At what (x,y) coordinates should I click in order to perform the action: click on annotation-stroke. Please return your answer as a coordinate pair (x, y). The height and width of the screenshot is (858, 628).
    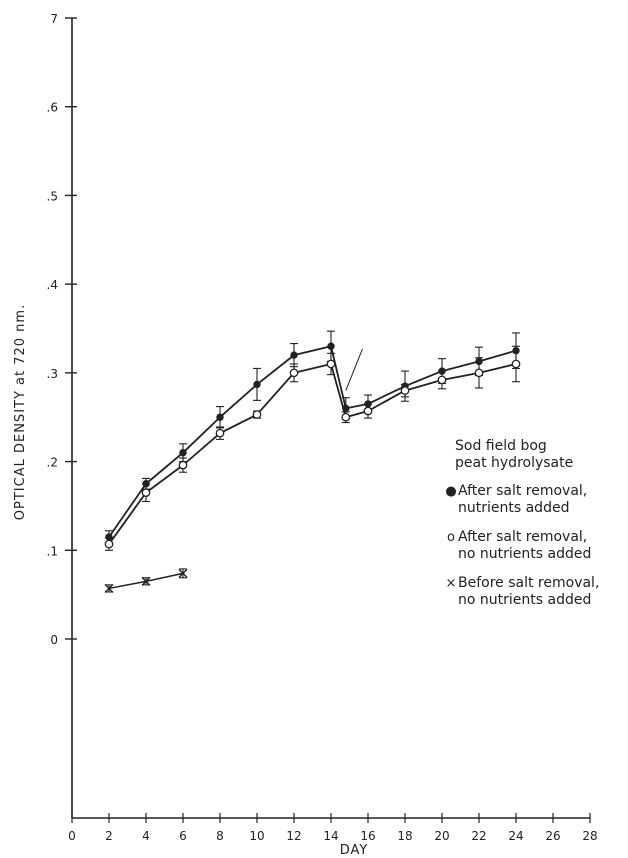
    Looking at the image, I should click on (354, 369).